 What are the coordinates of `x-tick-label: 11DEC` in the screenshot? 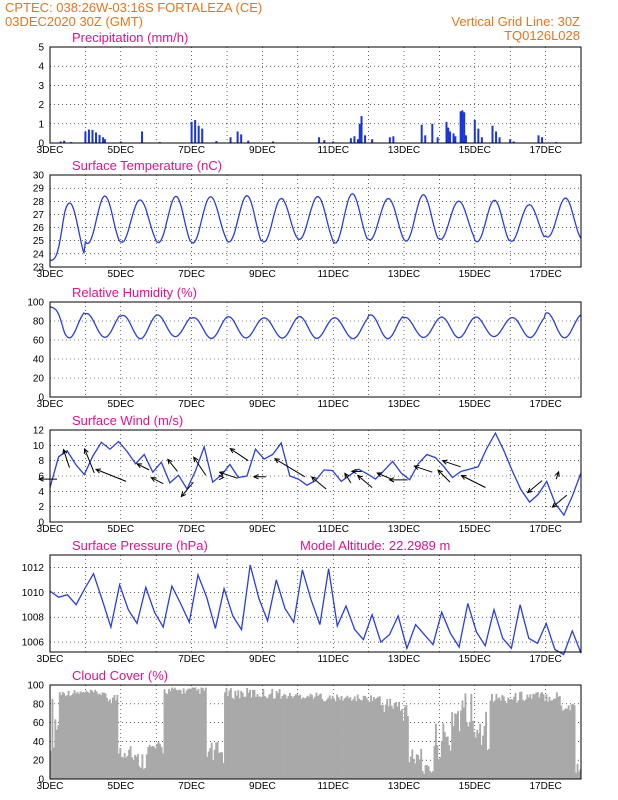 It's located at (333, 274).